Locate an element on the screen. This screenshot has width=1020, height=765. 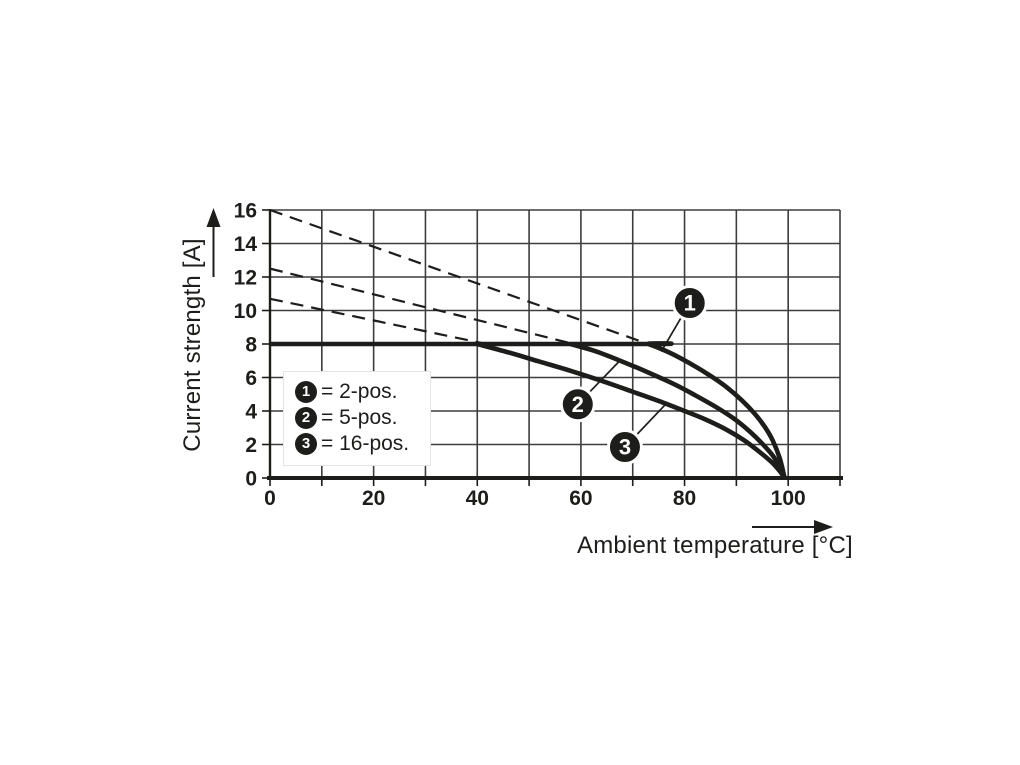
x-axis-arrow-head is located at coordinates (823, 527).